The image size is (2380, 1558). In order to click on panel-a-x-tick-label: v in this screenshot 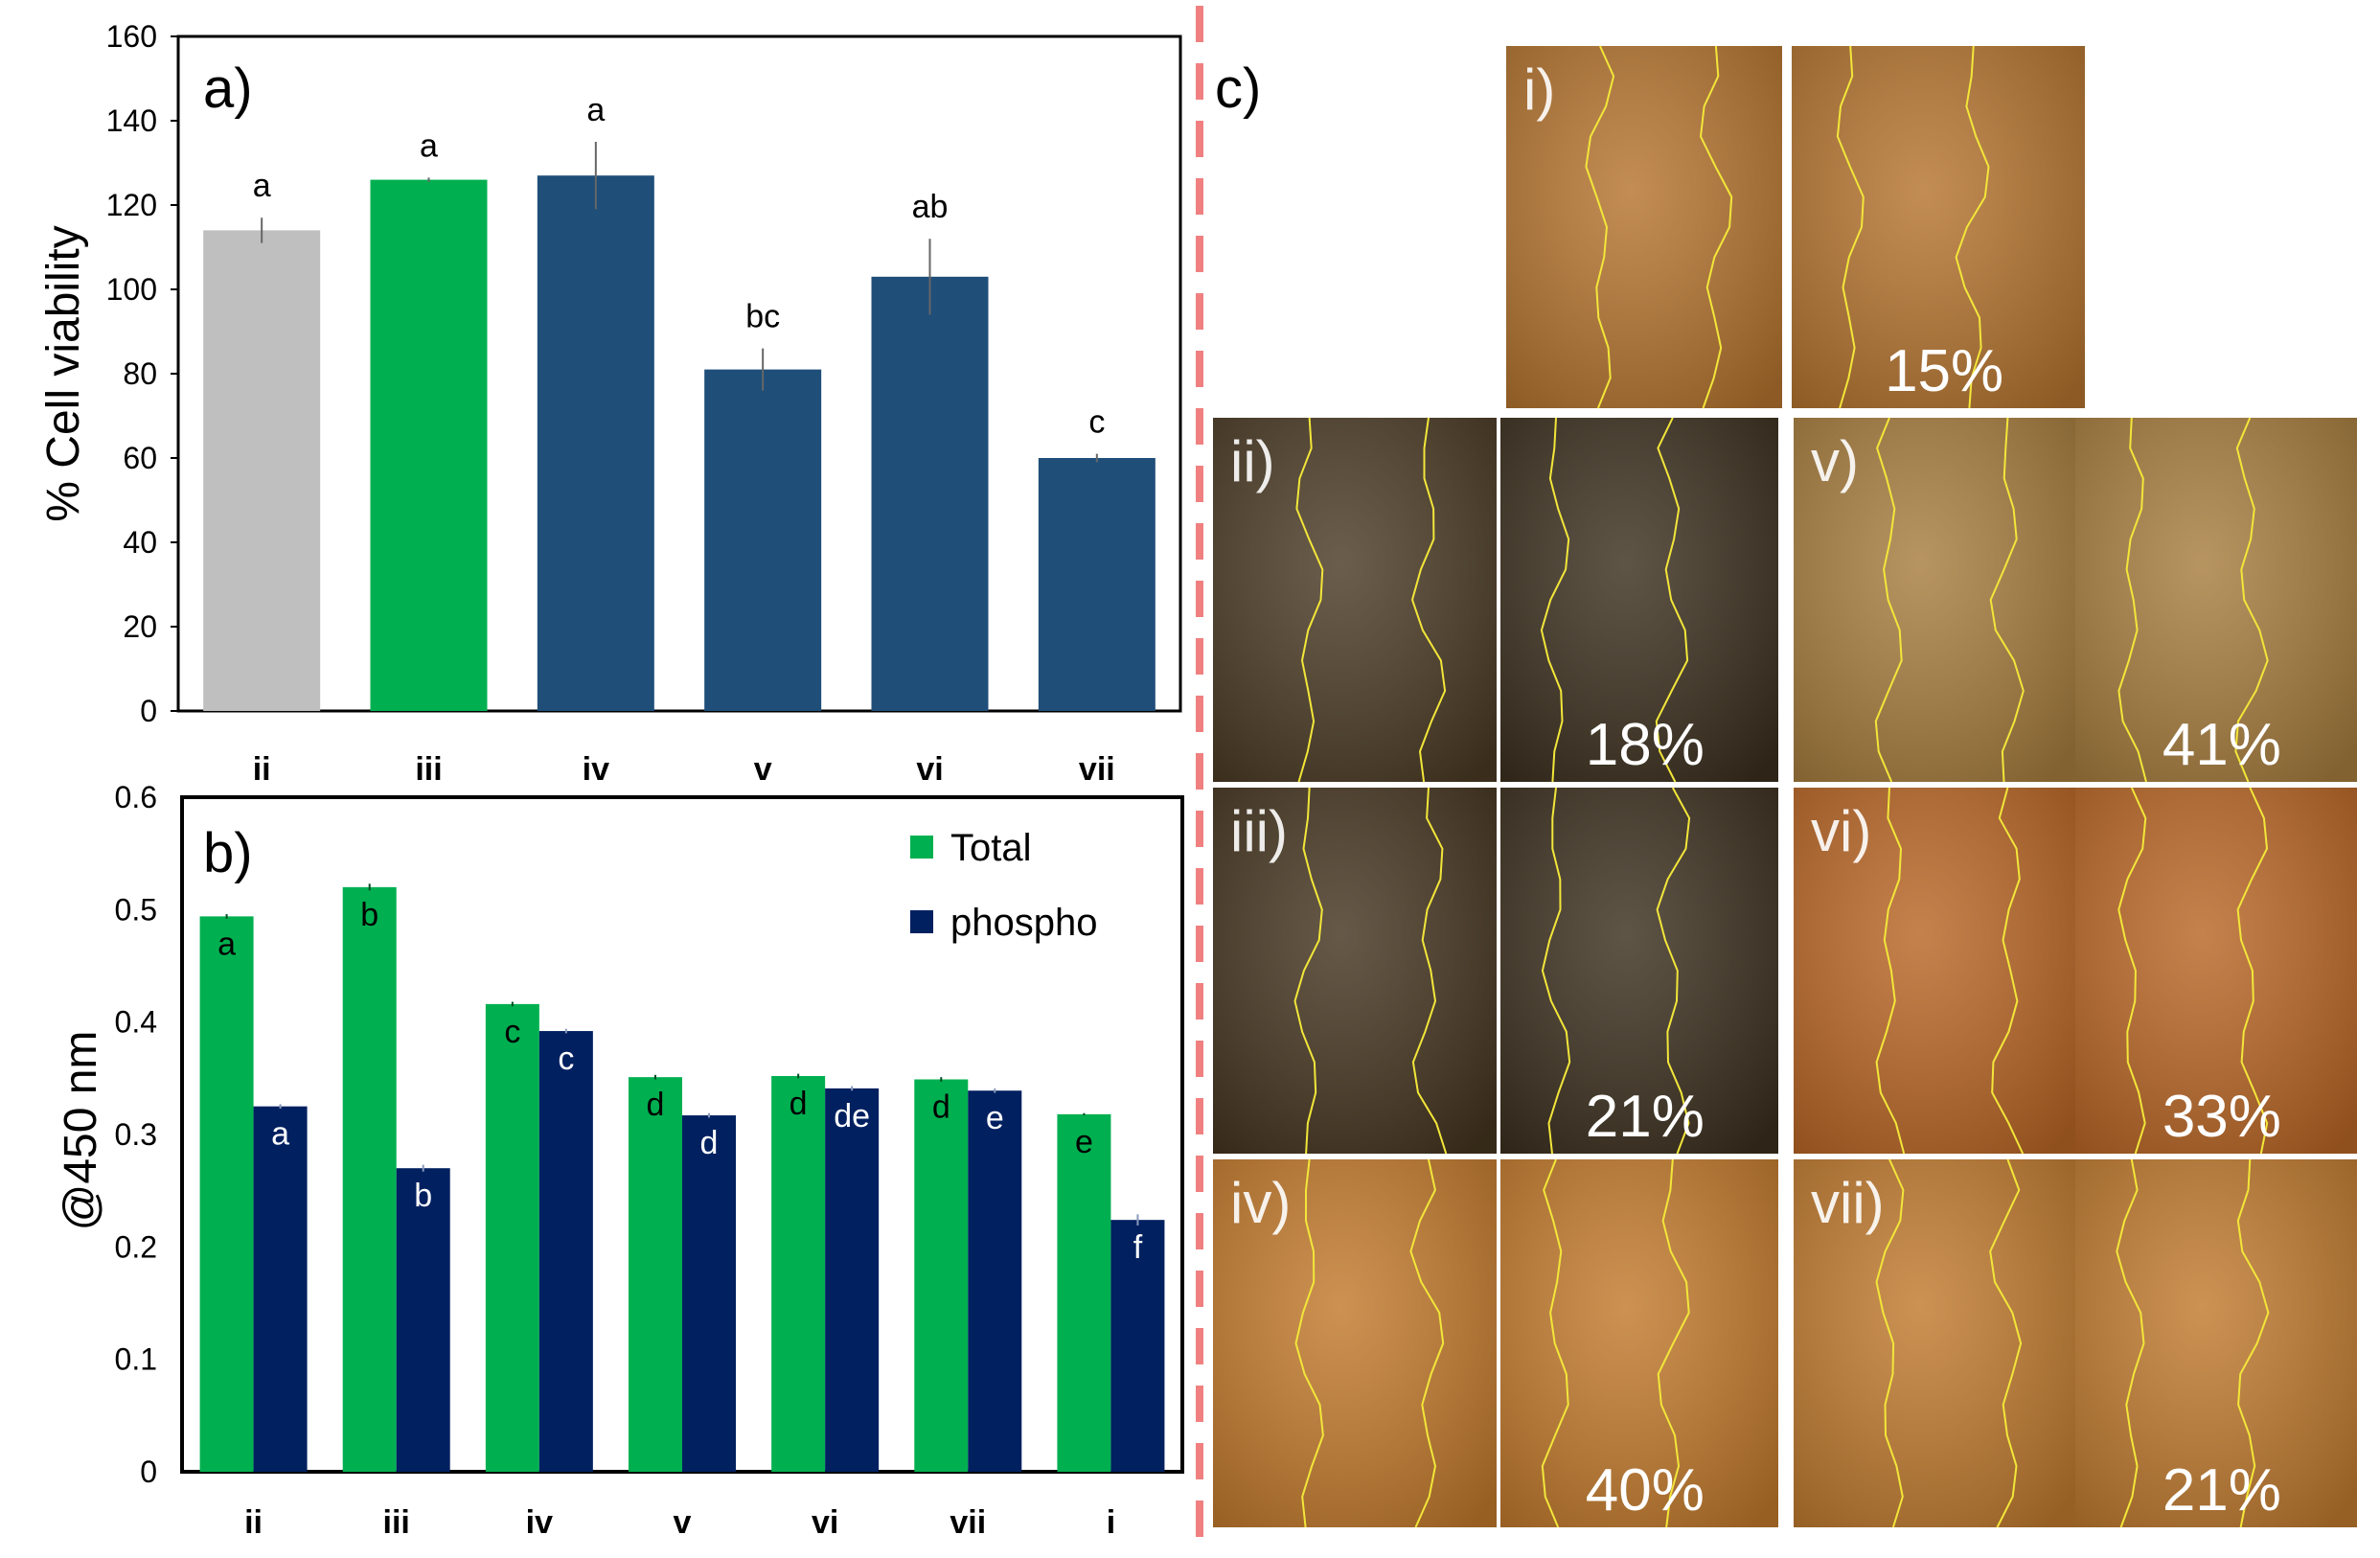, I will do `click(763, 769)`.